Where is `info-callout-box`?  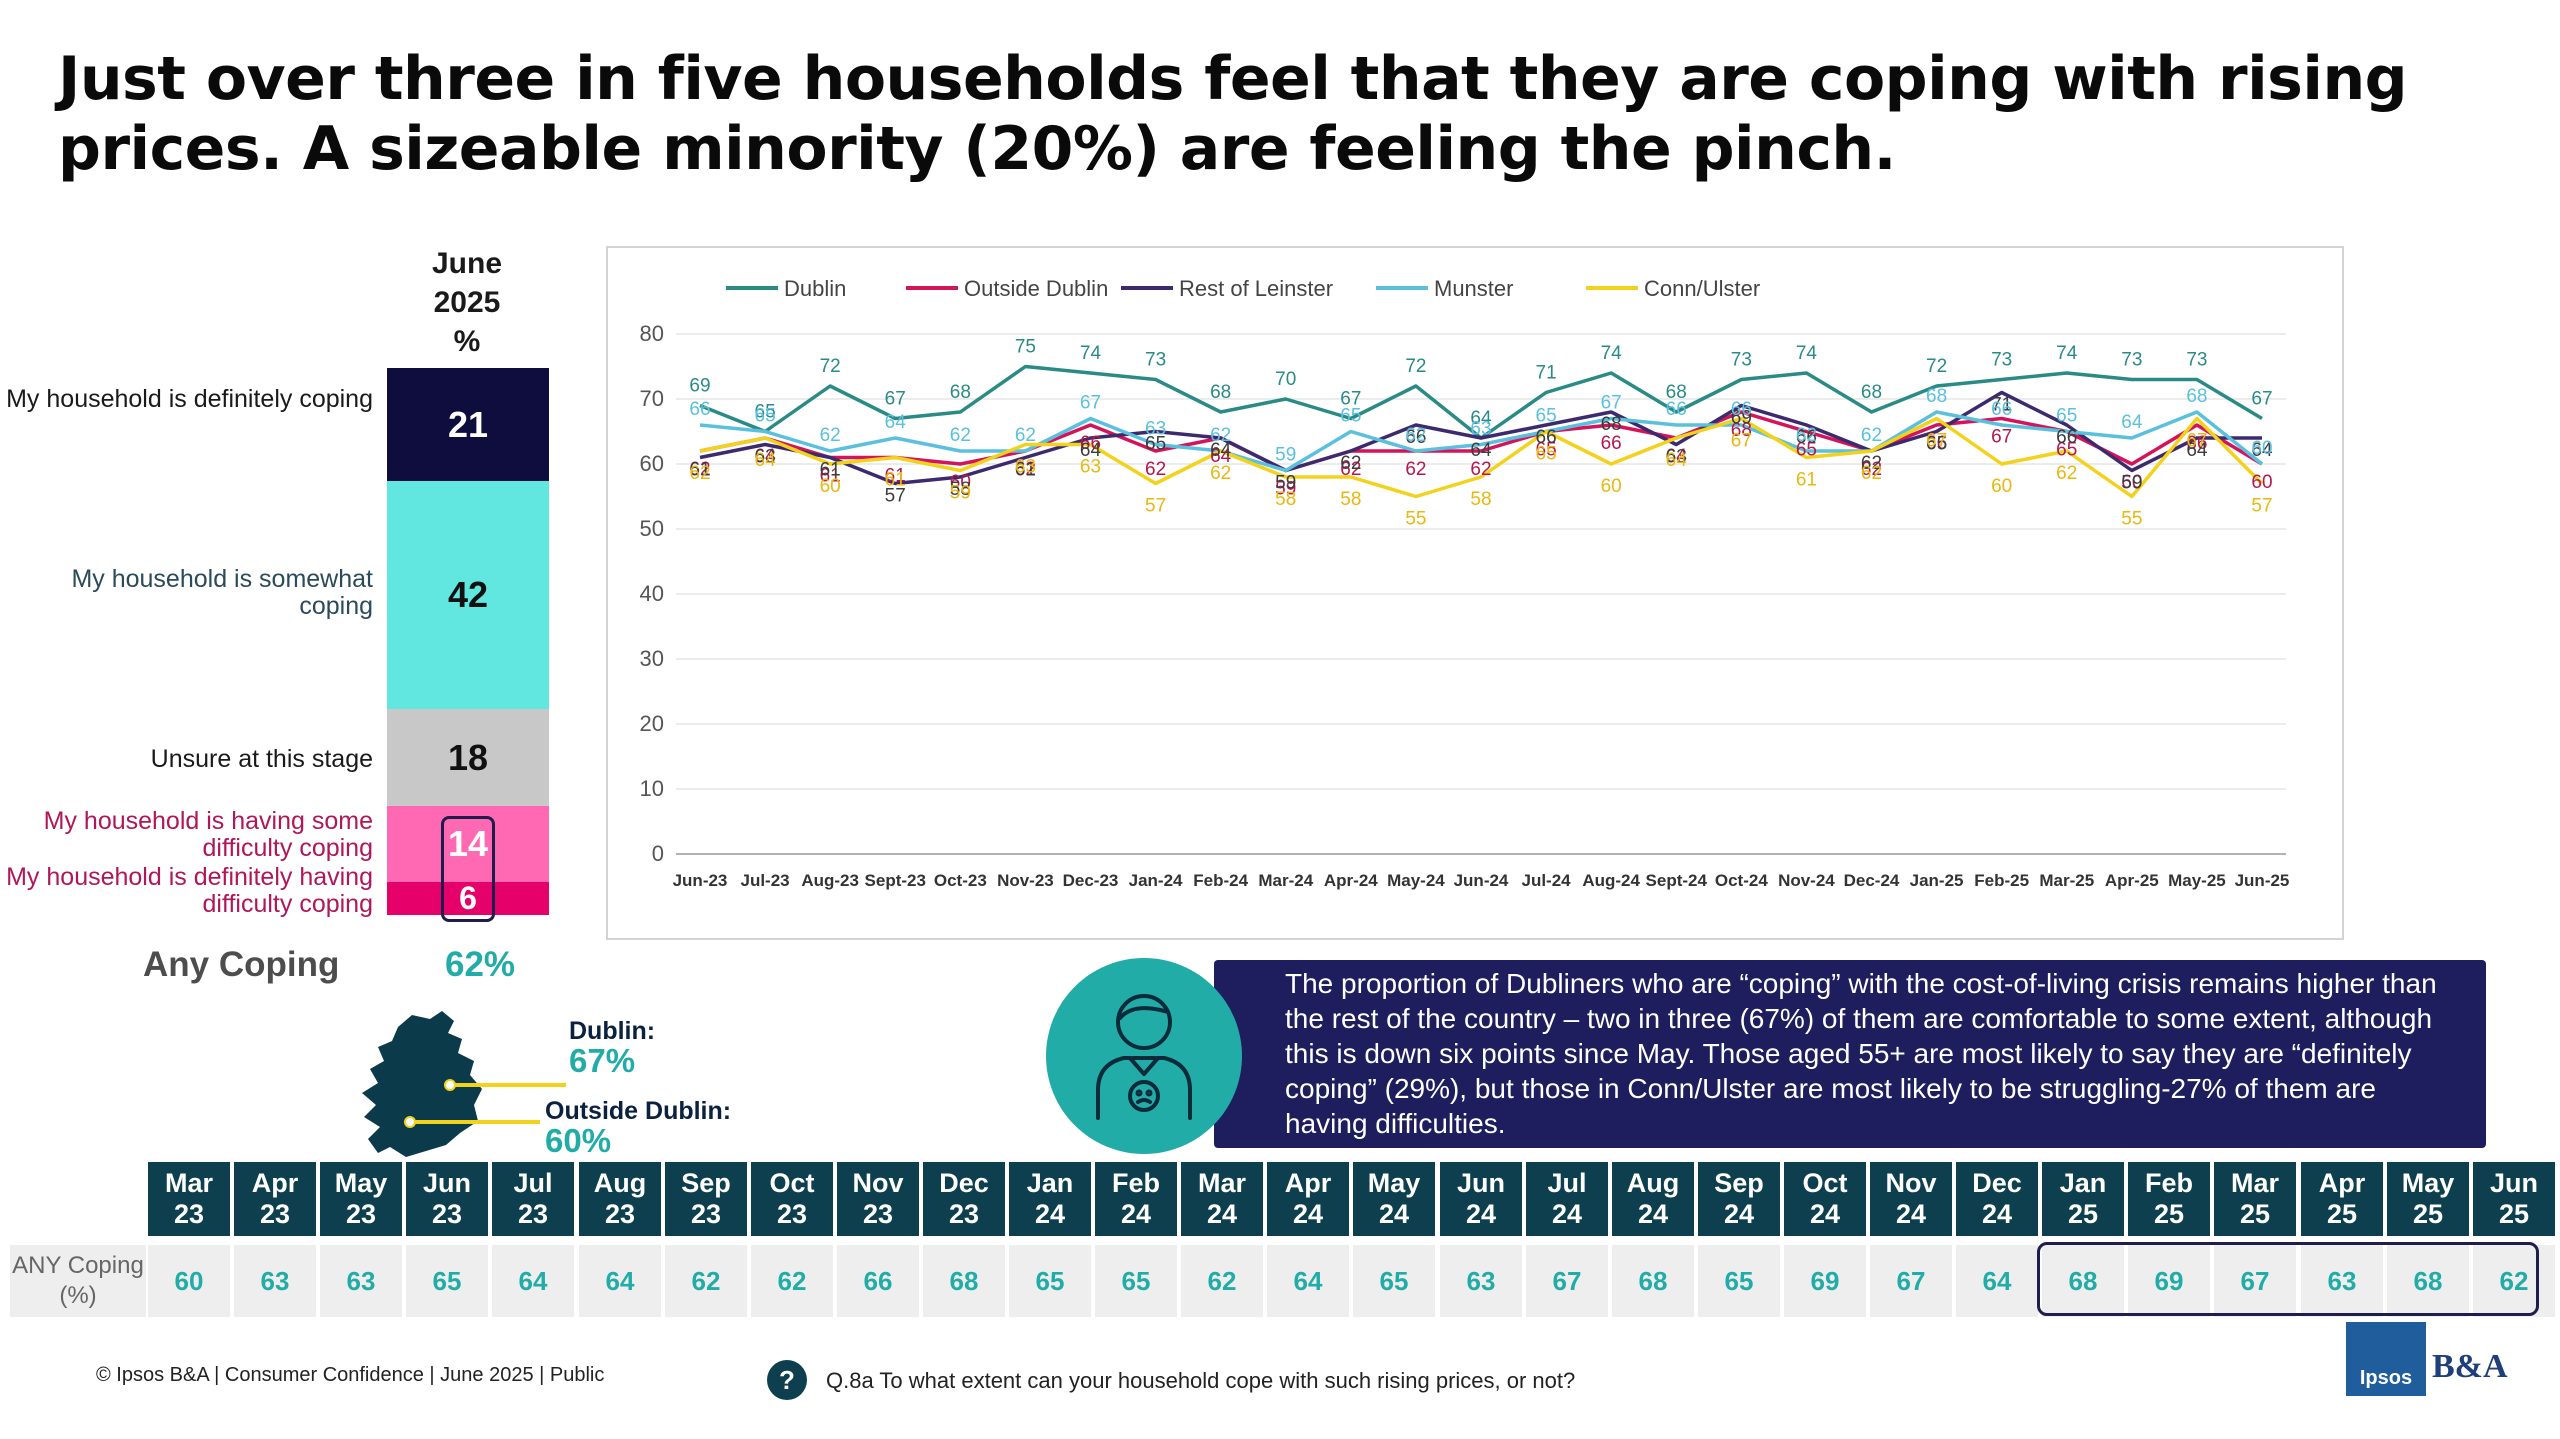 info-callout-box is located at coordinates (1850, 1054).